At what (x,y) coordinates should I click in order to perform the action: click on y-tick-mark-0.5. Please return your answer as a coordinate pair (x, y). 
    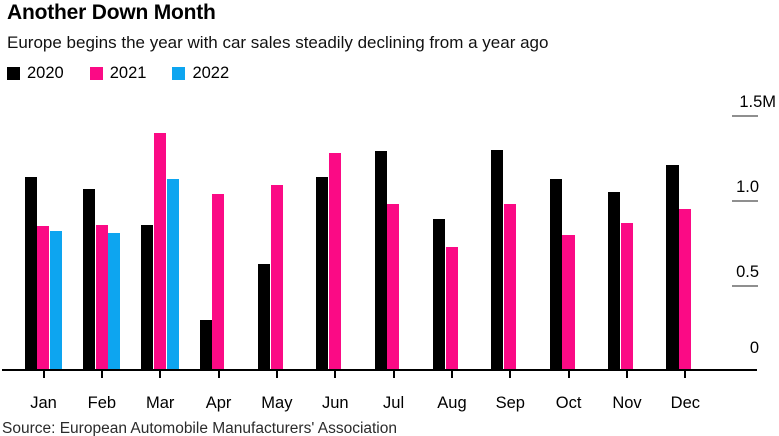
    Looking at the image, I should click on (745, 286).